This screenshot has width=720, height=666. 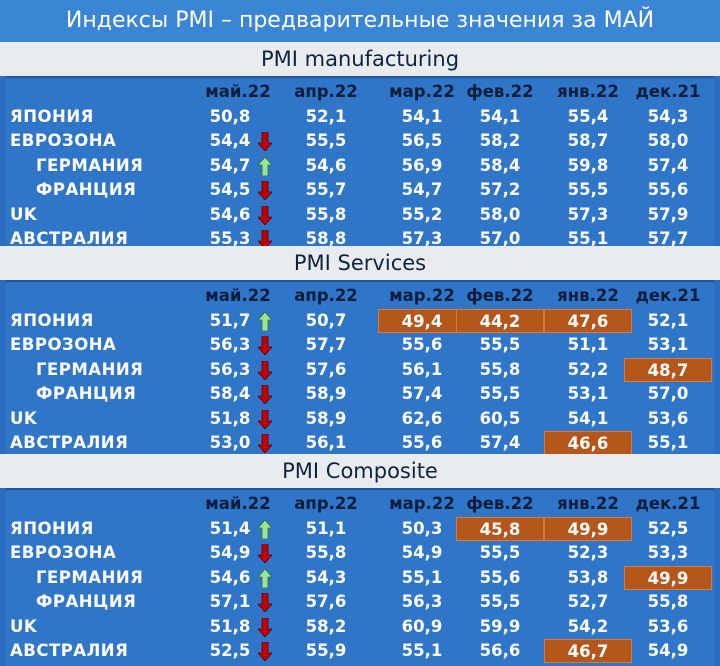 What do you see at coordinates (326, 344) in the screenshot?
I see `value-cell: 57,7` at bounding box center [326, 344].